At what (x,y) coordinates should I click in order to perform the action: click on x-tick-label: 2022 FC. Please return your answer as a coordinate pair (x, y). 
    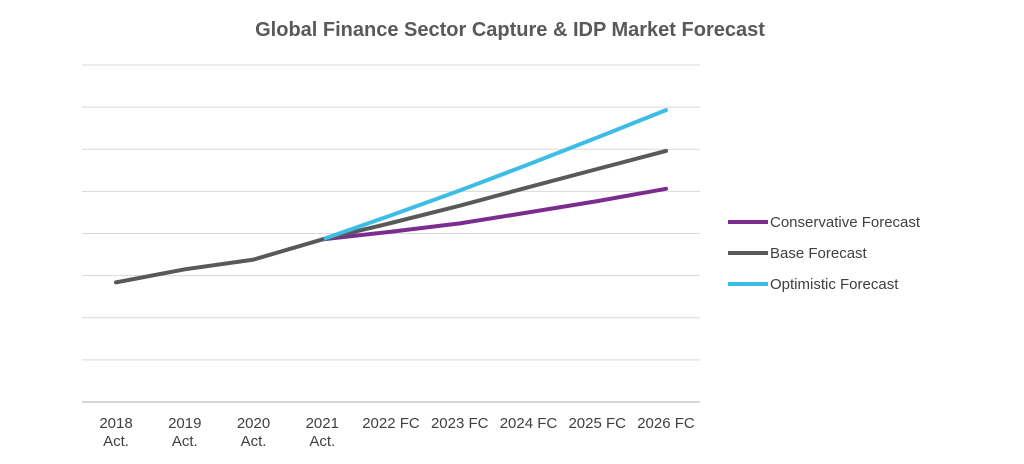
    Looking at the image, I should click on (391, 423).